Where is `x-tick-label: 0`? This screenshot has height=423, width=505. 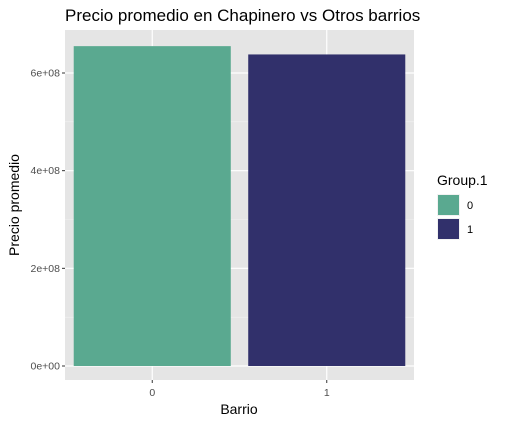
x-tick-label: 0 is located at coordinates (152, 393).